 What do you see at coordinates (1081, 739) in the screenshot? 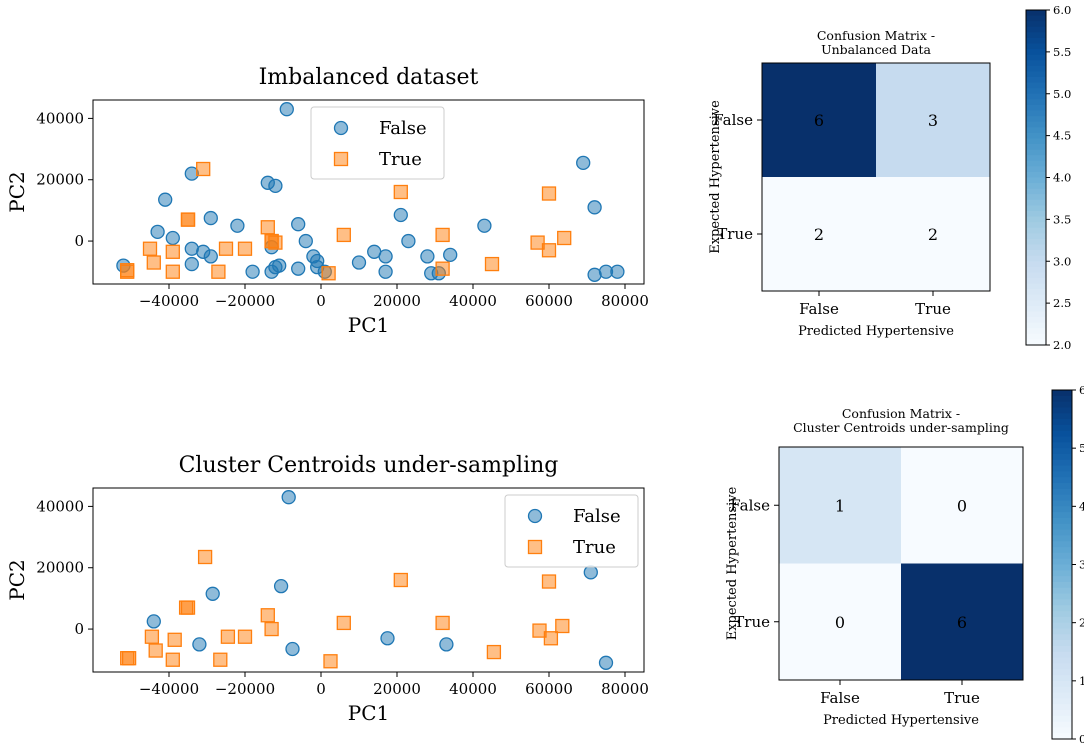
I see `colorbar-tick-label: 0` at bounding box center [1081, 739].